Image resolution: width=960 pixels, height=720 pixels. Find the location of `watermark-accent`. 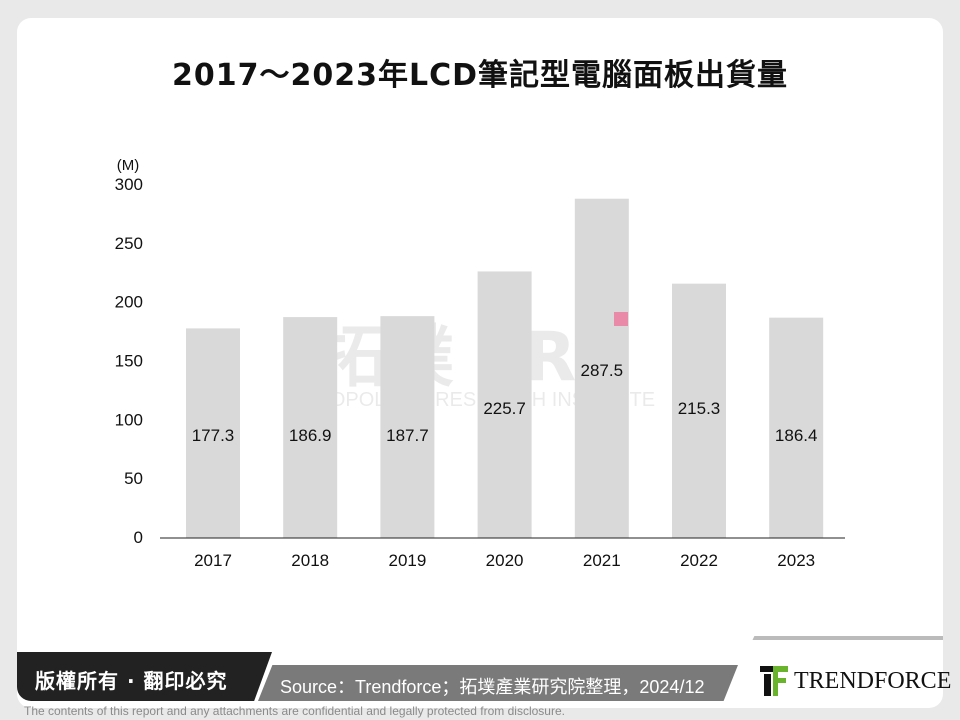

watermark-accent is located at coordinates (621, 319).